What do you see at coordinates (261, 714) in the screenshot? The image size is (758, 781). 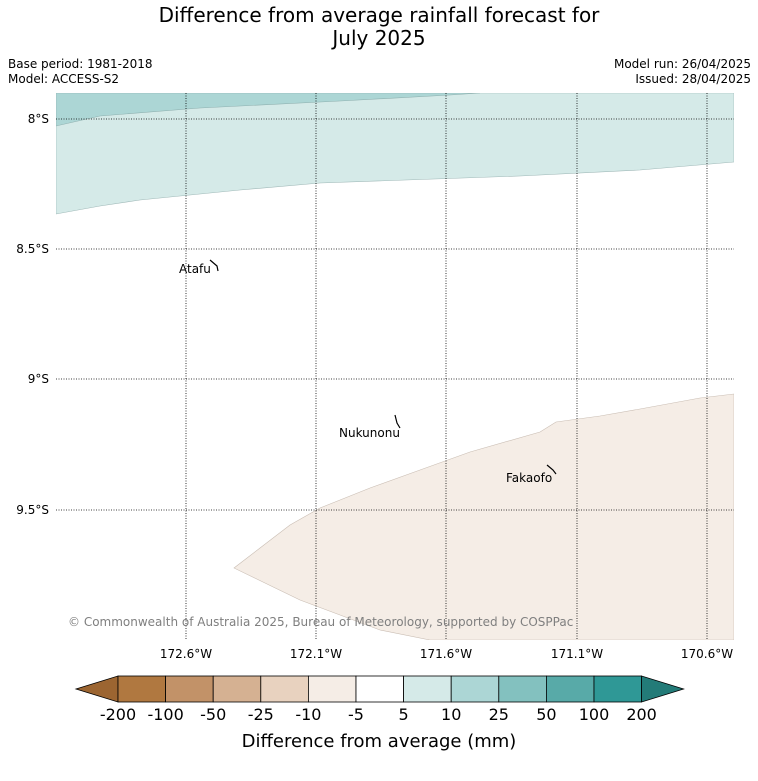 I see `colorbar-tick-label: -25` at bounding box center [261, 714].